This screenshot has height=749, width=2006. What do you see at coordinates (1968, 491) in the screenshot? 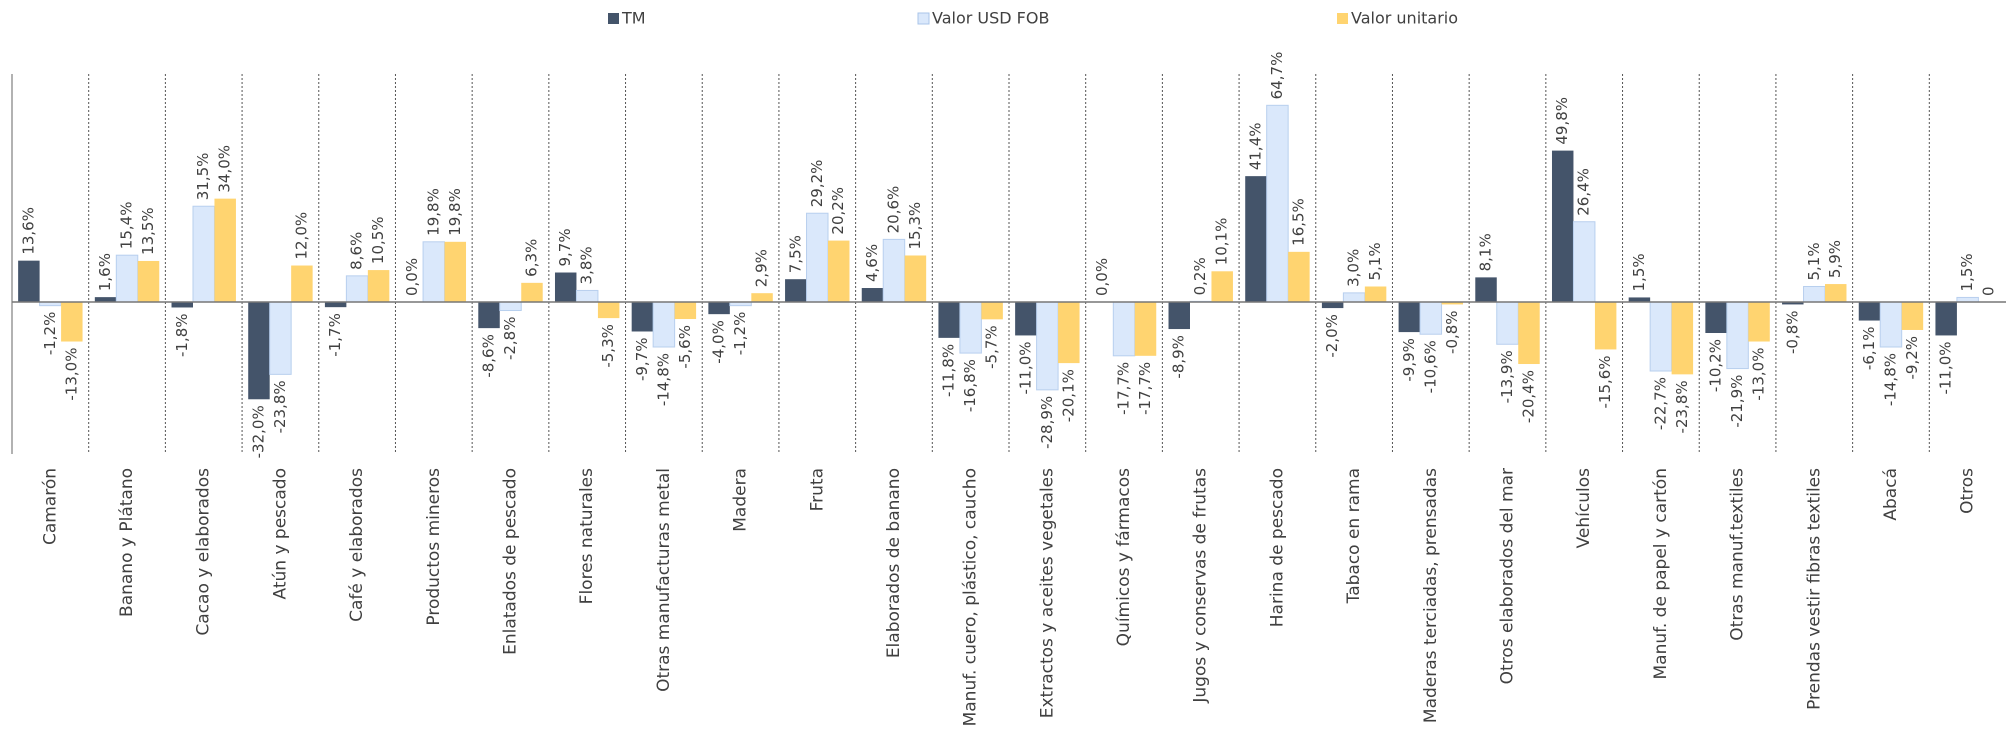
I see `x-tick-label: Otros` at bounding box center [1968, 491].